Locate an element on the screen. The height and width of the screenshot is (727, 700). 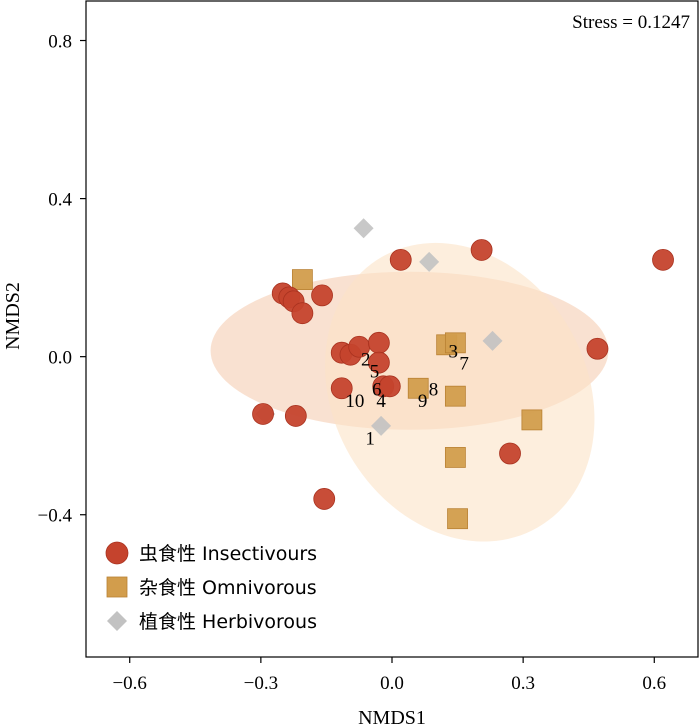
point-number-label: 8 is located at coordinates (434, 389).